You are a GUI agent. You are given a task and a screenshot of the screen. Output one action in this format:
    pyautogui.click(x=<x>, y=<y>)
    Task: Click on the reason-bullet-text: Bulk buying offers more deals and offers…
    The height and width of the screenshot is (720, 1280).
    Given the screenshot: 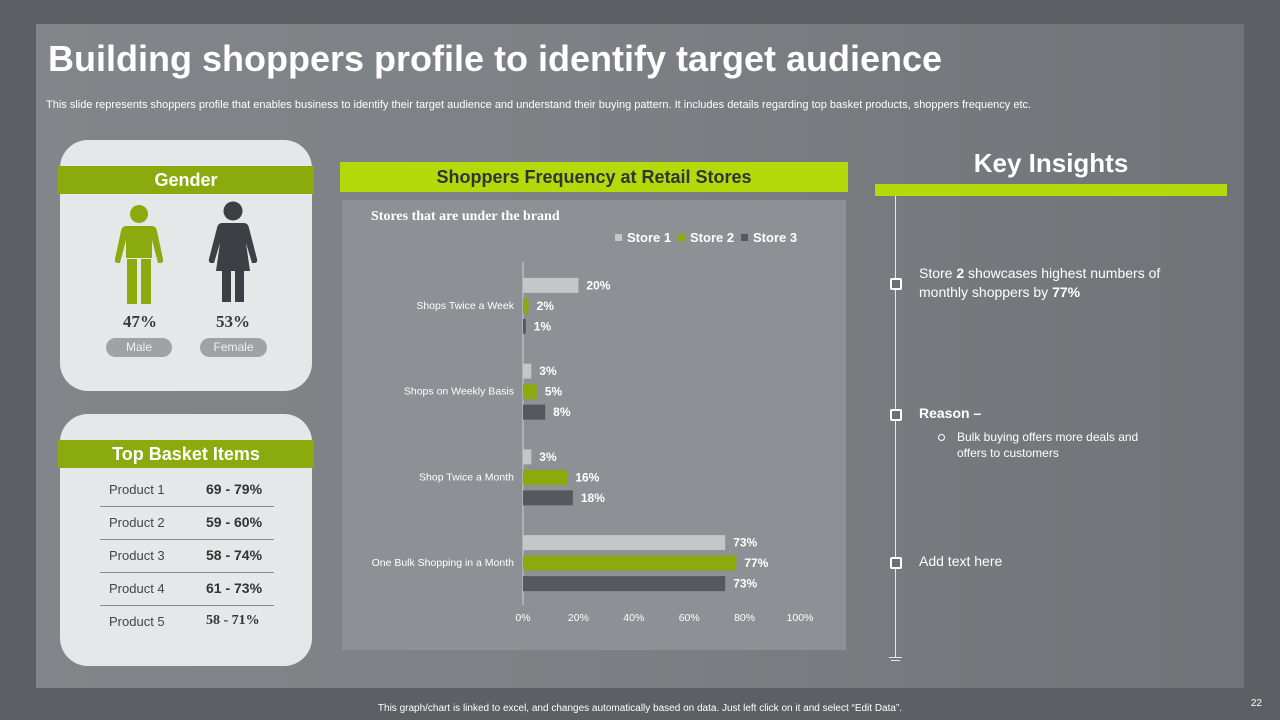 What is the action you would take?
    pyautogui.click(x=1048, y=445)
    